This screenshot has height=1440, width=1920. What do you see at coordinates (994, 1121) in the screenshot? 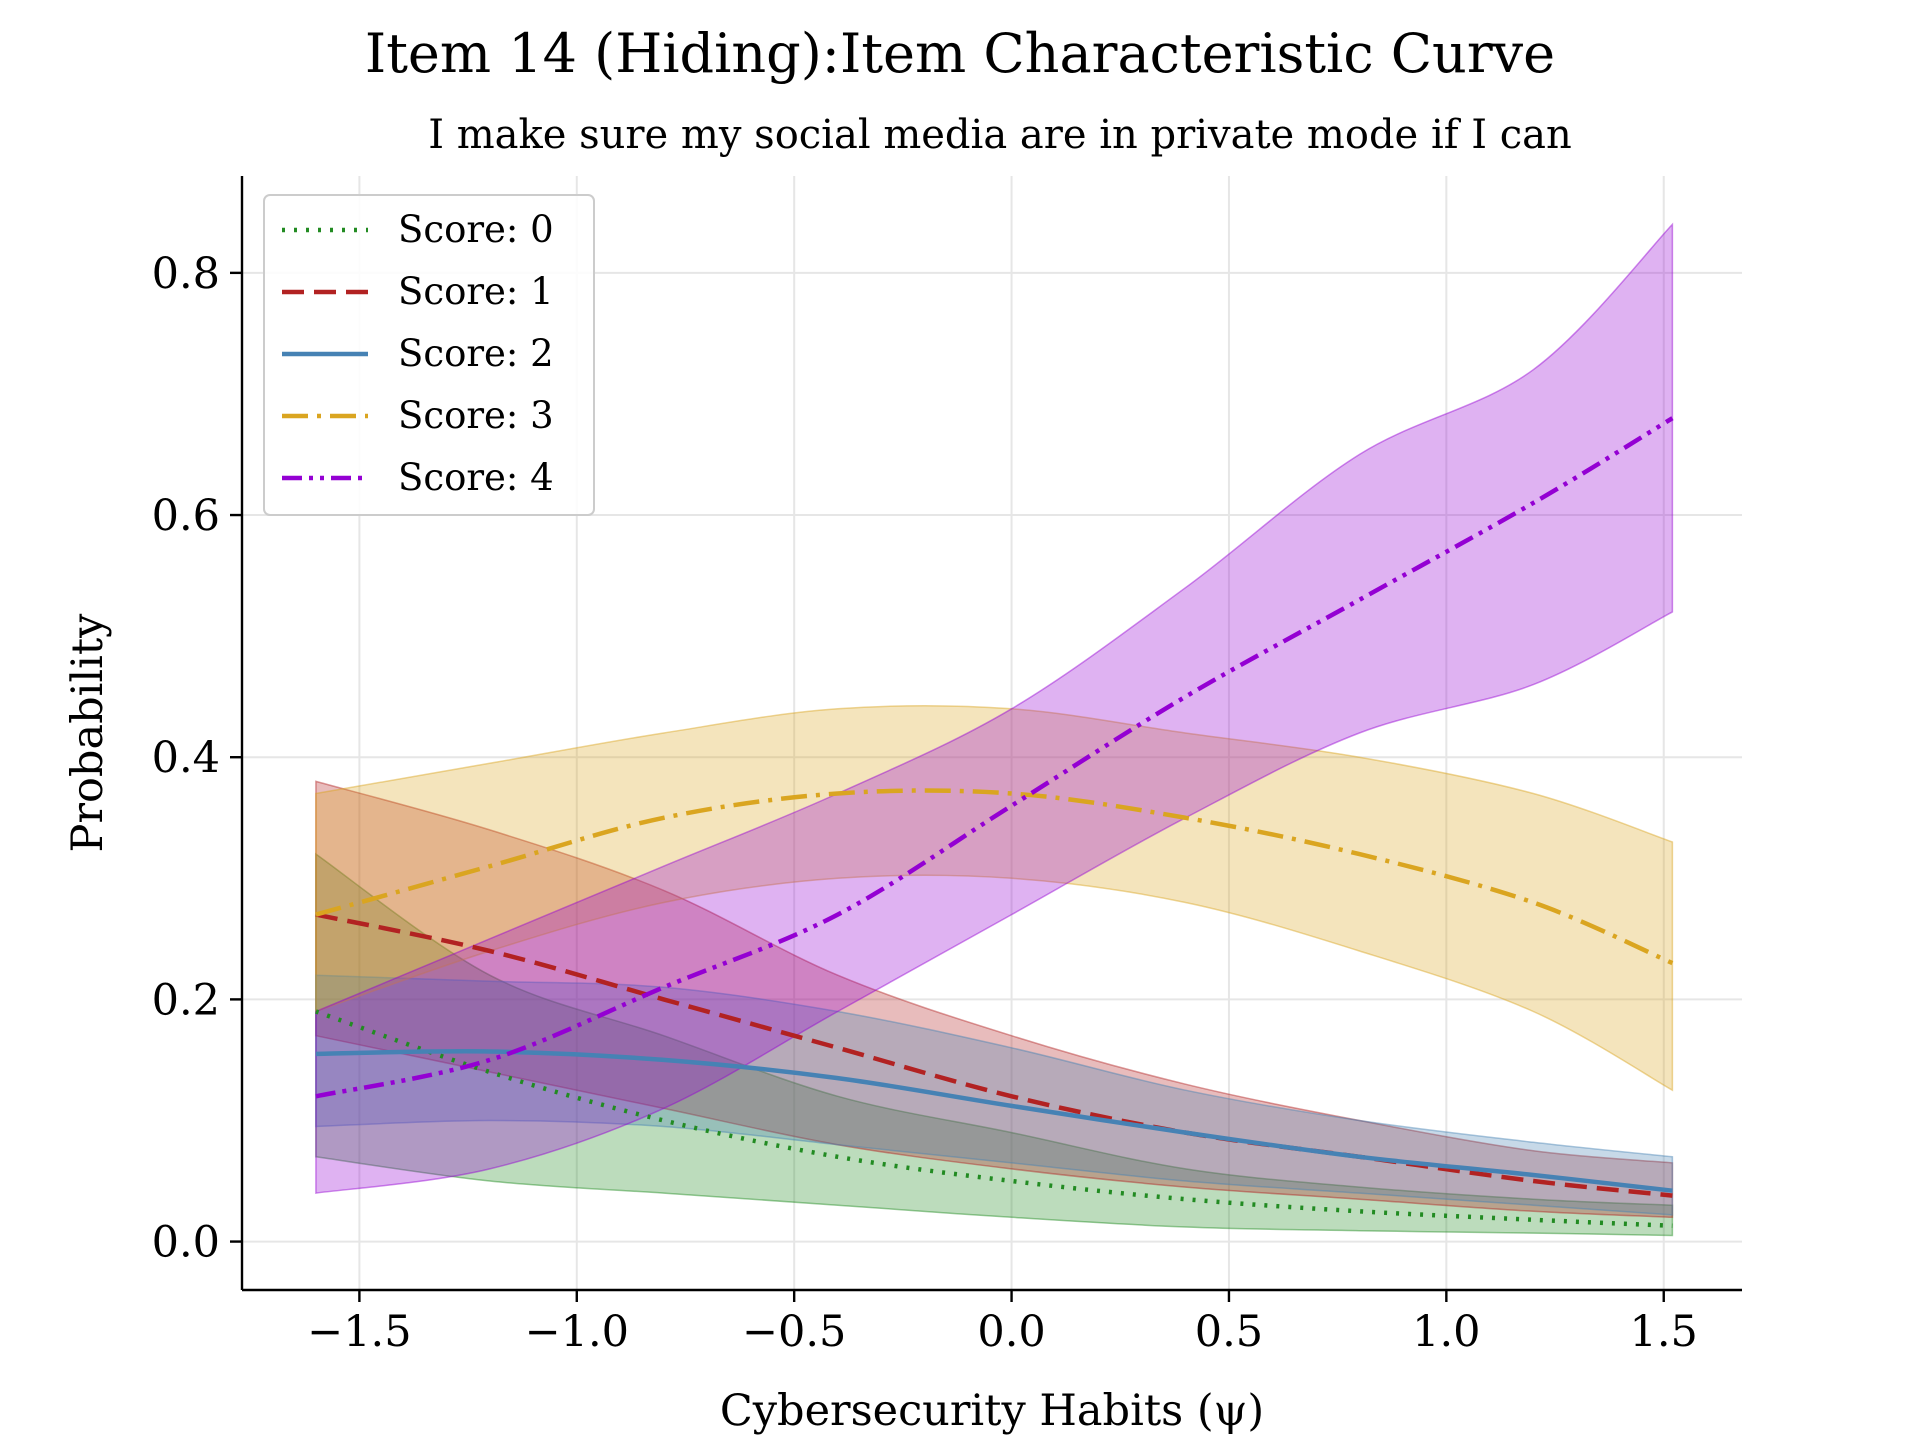
I see `score-2-line` at bounding box center [994, 1121].